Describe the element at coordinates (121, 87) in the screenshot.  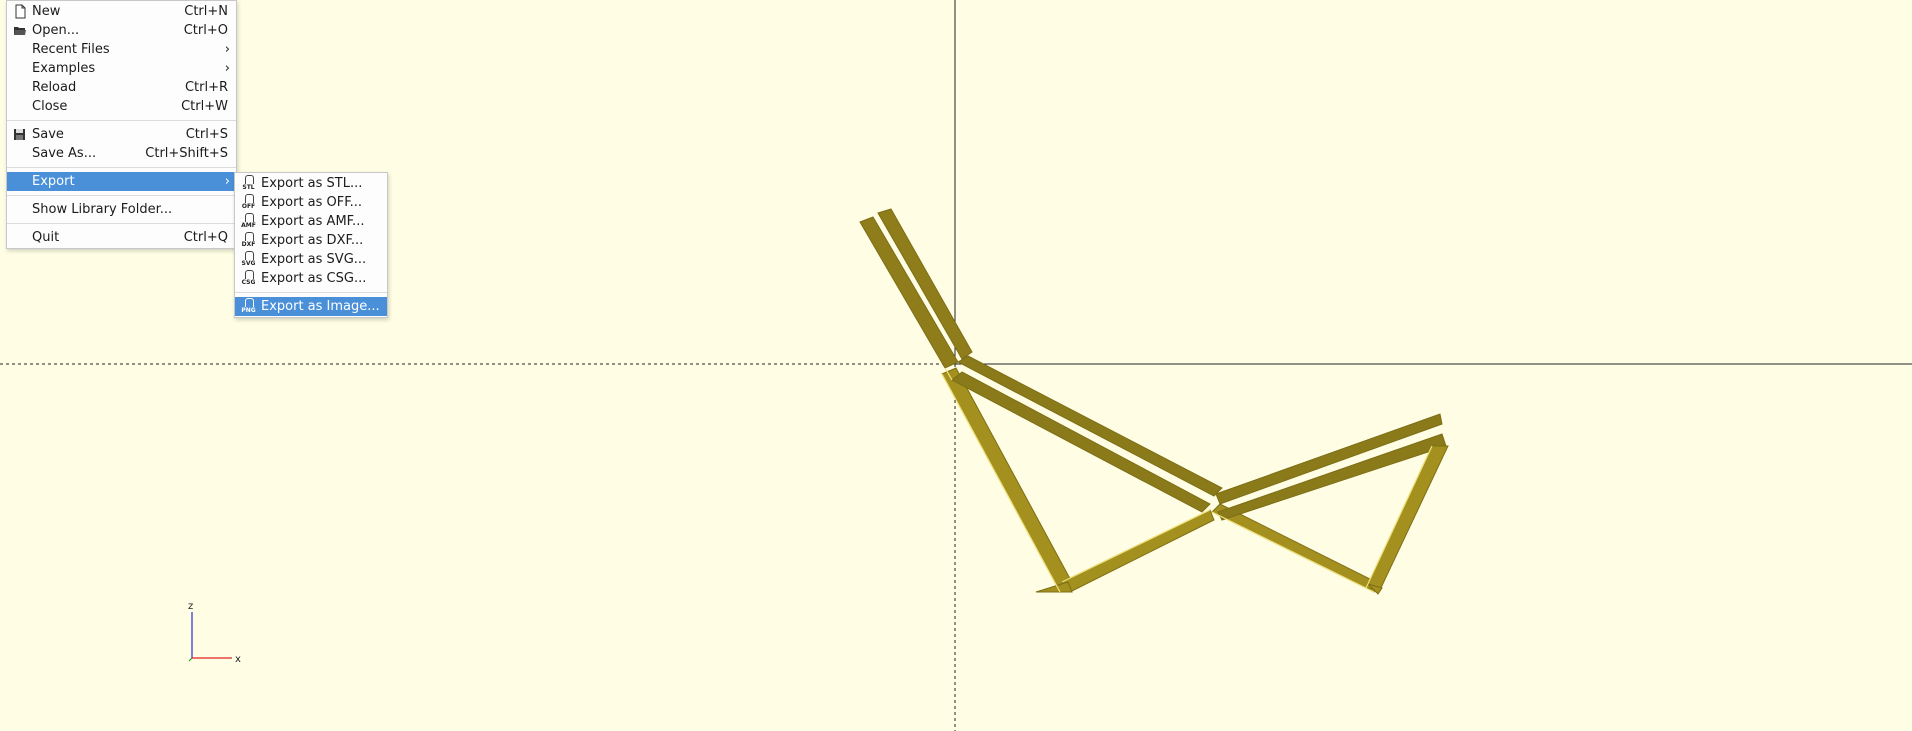
I see `menu-item-reload: Reload Ctrl+R` at that location.